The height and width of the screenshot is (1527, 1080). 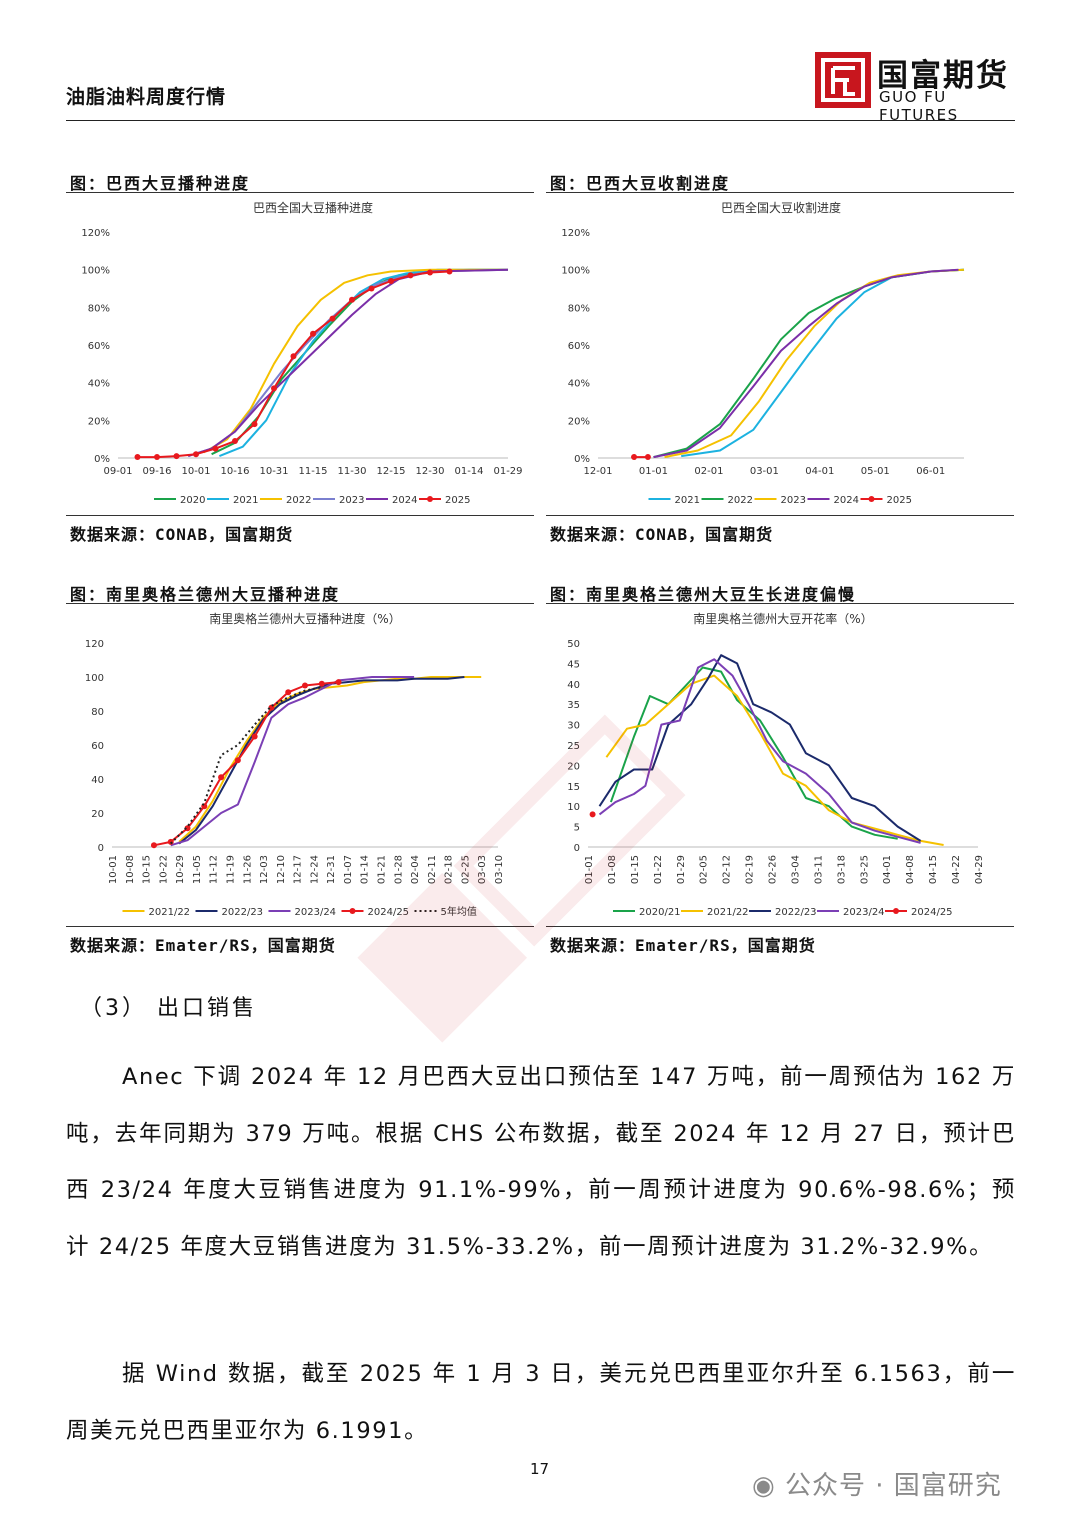 What do you see at coordinates (540, 1469) in the screenshot?
I see `page-number: 17` at bounding box center [540, 1469].